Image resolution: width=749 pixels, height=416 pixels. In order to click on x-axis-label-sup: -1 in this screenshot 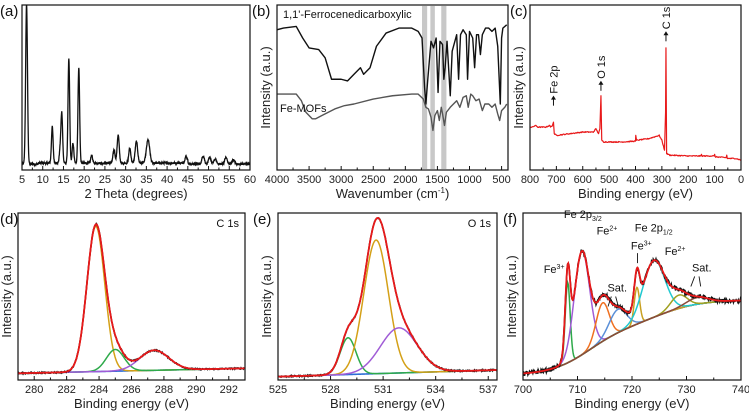, I will do `click(442, 190)`.